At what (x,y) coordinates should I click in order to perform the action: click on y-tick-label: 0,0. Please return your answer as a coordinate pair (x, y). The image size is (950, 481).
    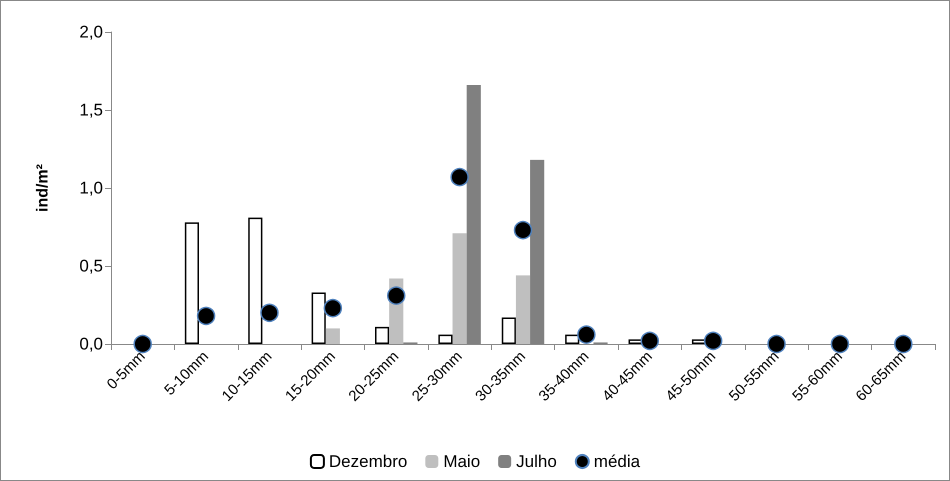
    Looking at the image, I should click on (91, 344).